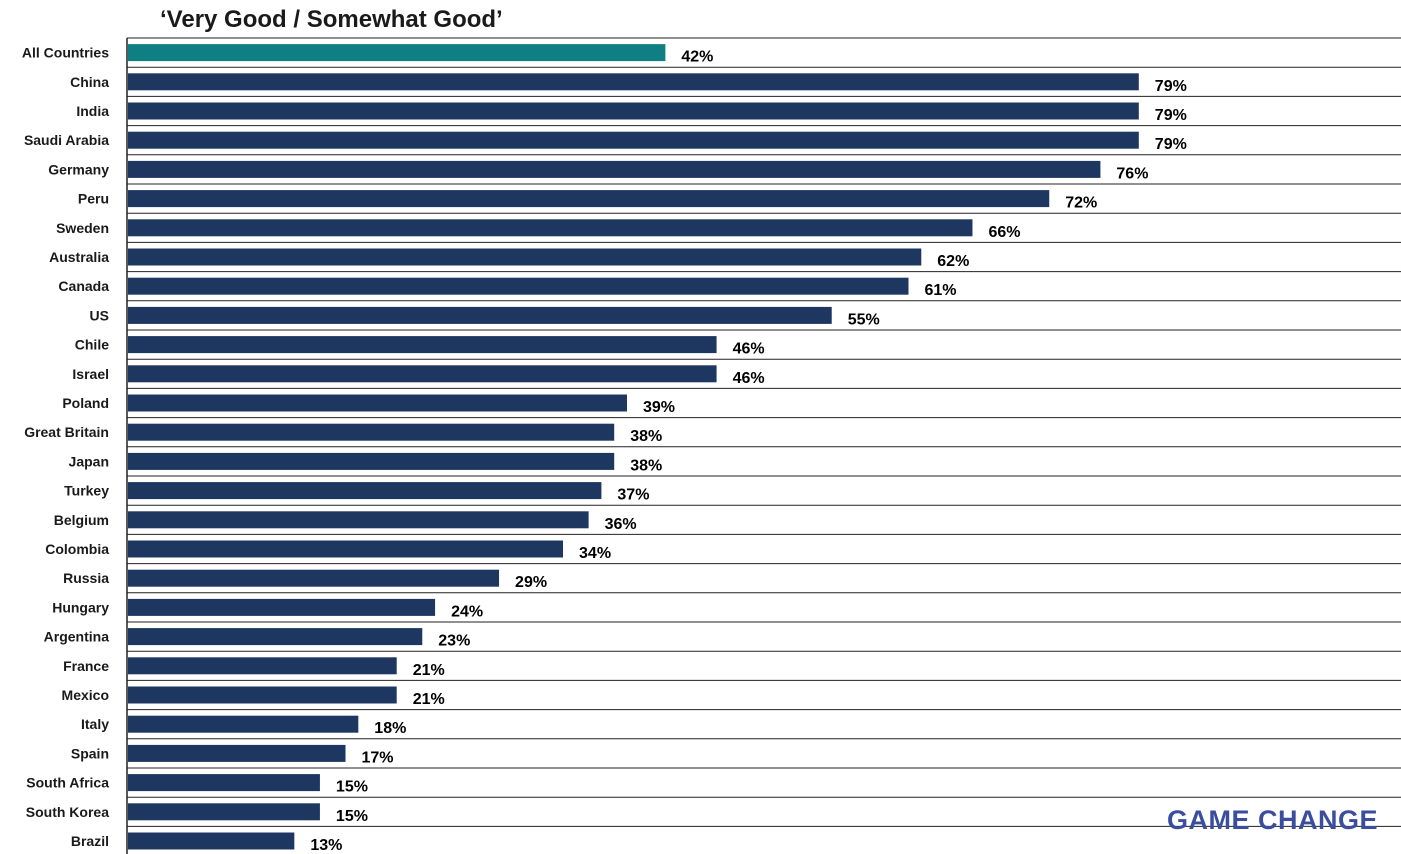  I want to click on category-label: Argentina, so click(77, 637).